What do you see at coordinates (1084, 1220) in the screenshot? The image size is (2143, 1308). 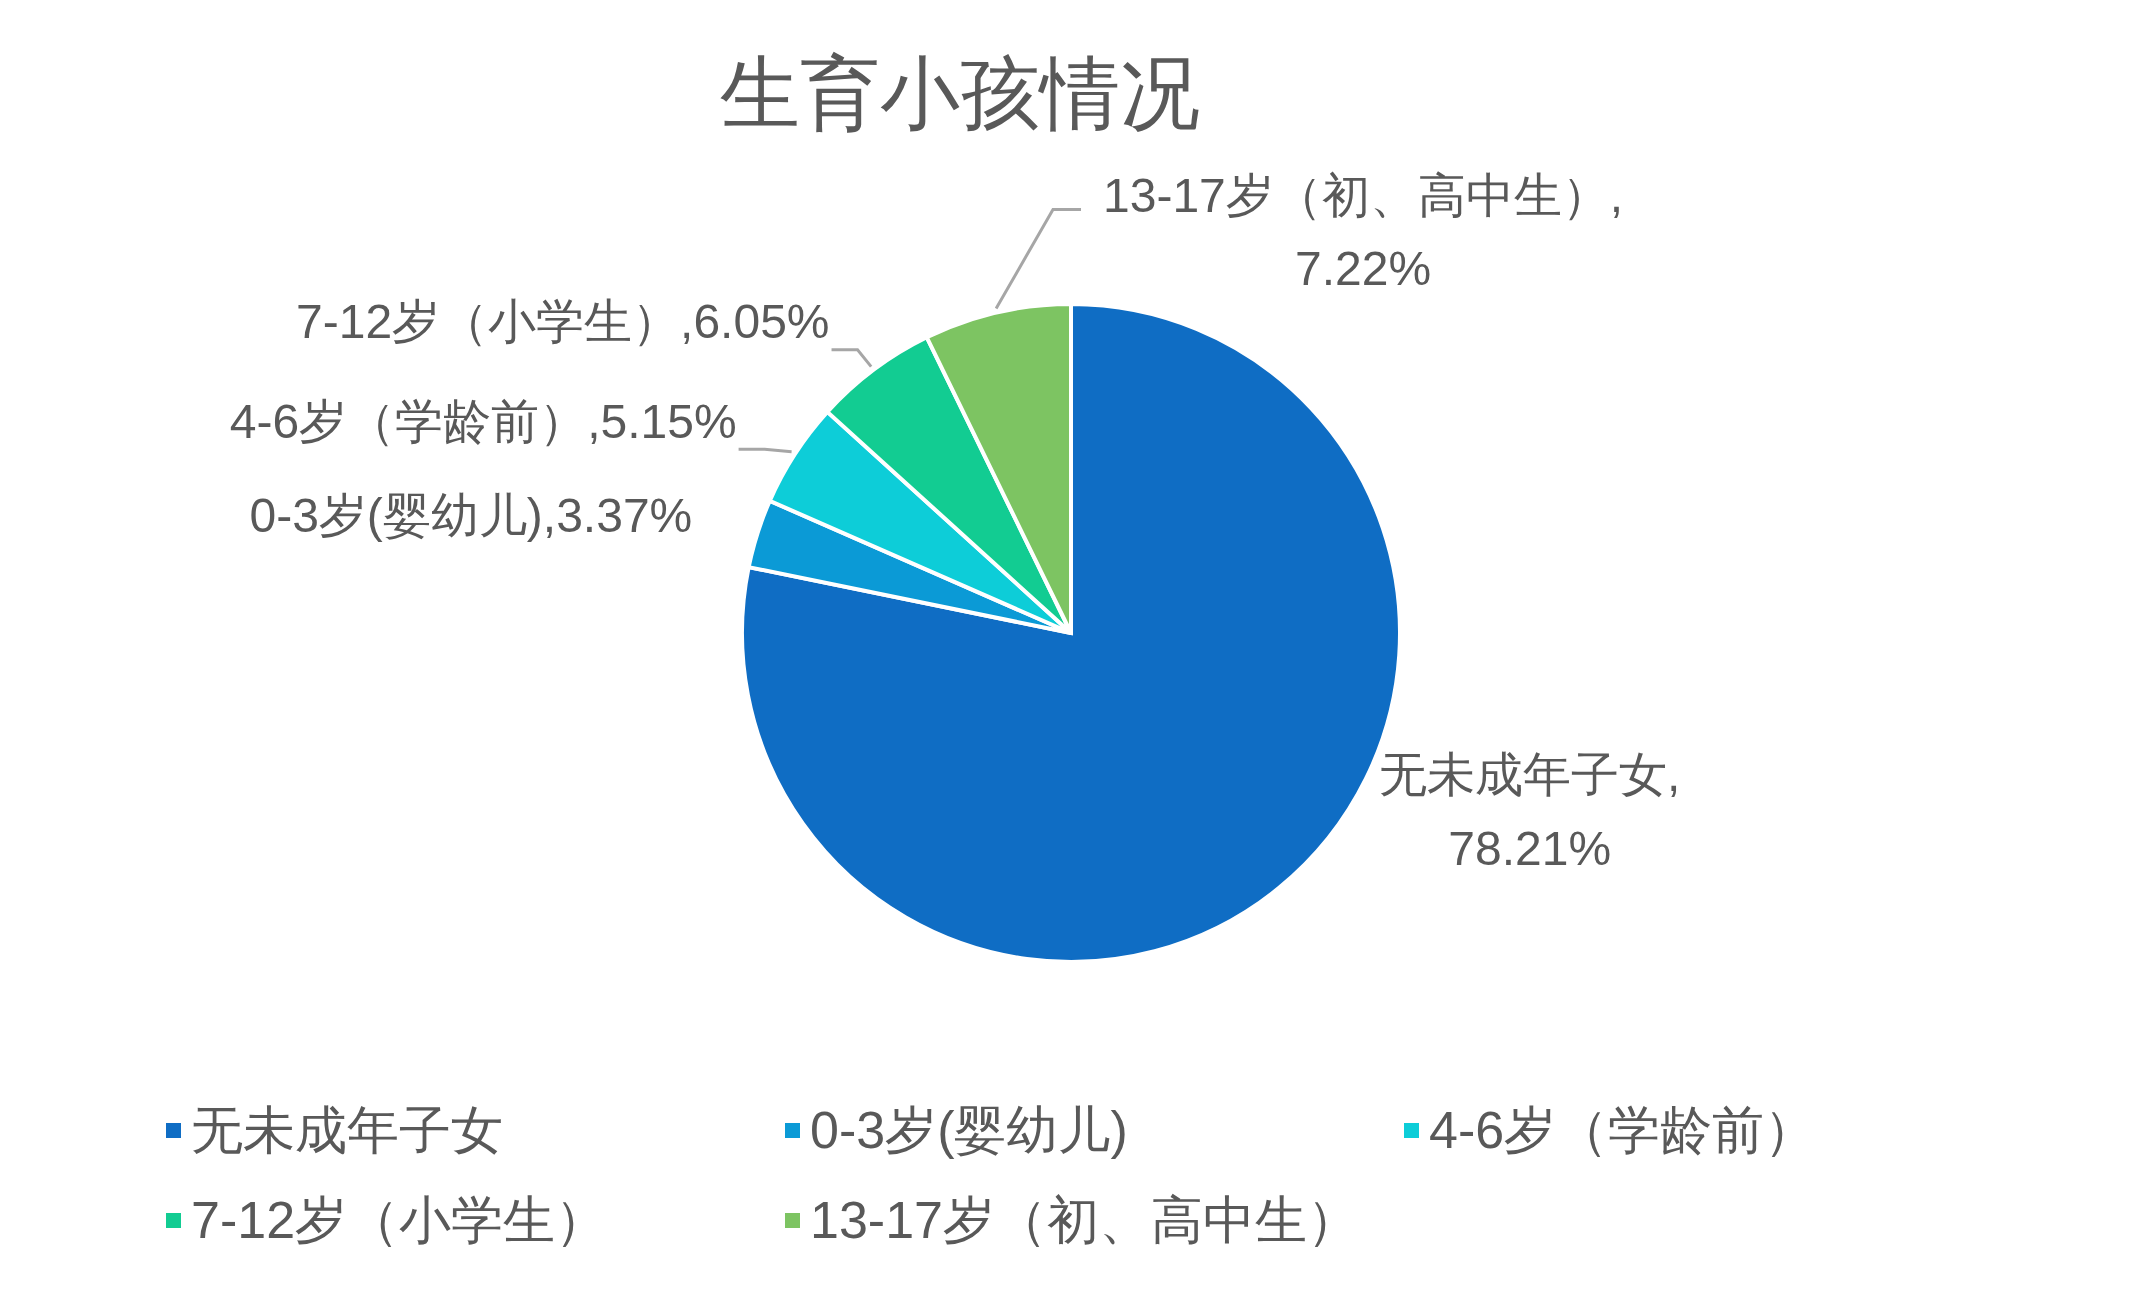 I see `legend-label: 13-17岁（初、高中生）` at bounding box center [1084, 1220].